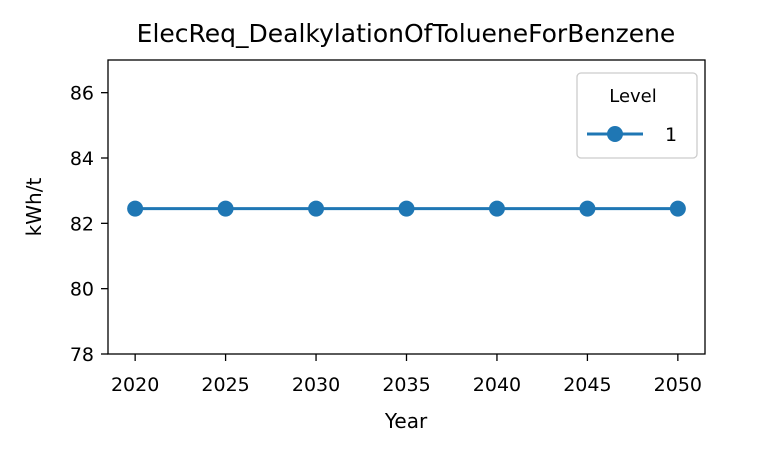 This screenshot has width=770, height=455. I want to click on plot-marks, so click(406, 208).